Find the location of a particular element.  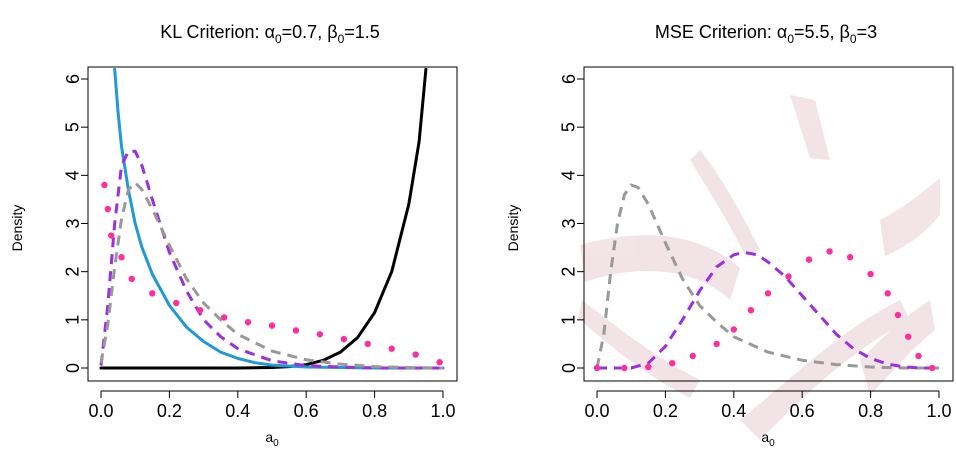

series-0-line is located at coordinates (767, 276).